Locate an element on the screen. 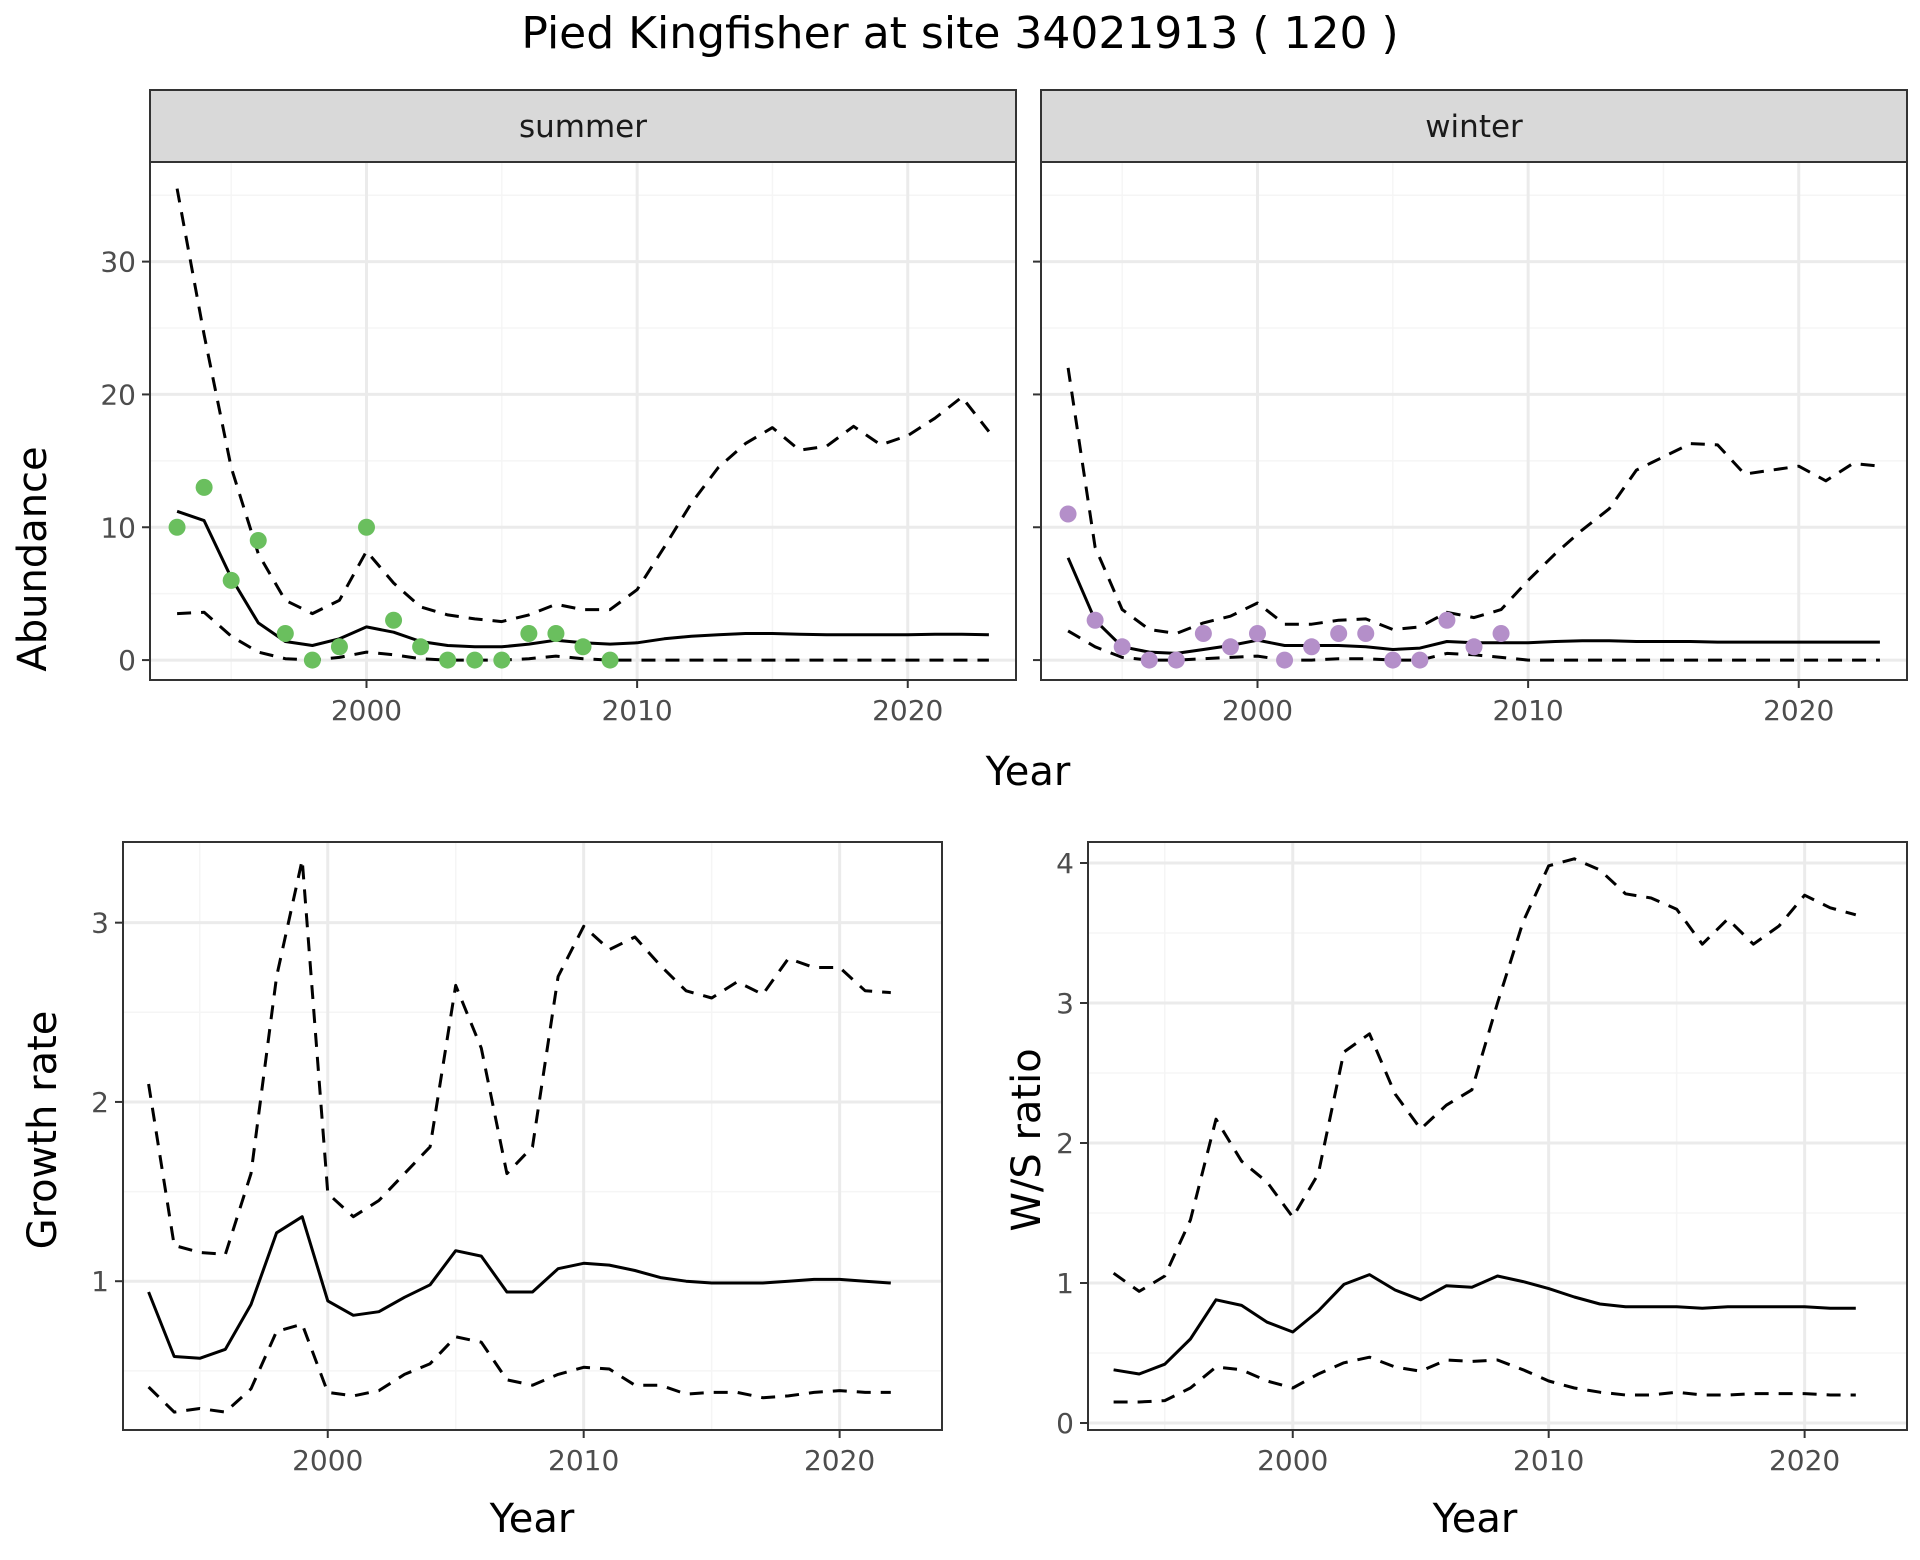 This screenshot has width=1920, height=1560. growth-y-tick-label: 3 is located at coordinates (100, 923).